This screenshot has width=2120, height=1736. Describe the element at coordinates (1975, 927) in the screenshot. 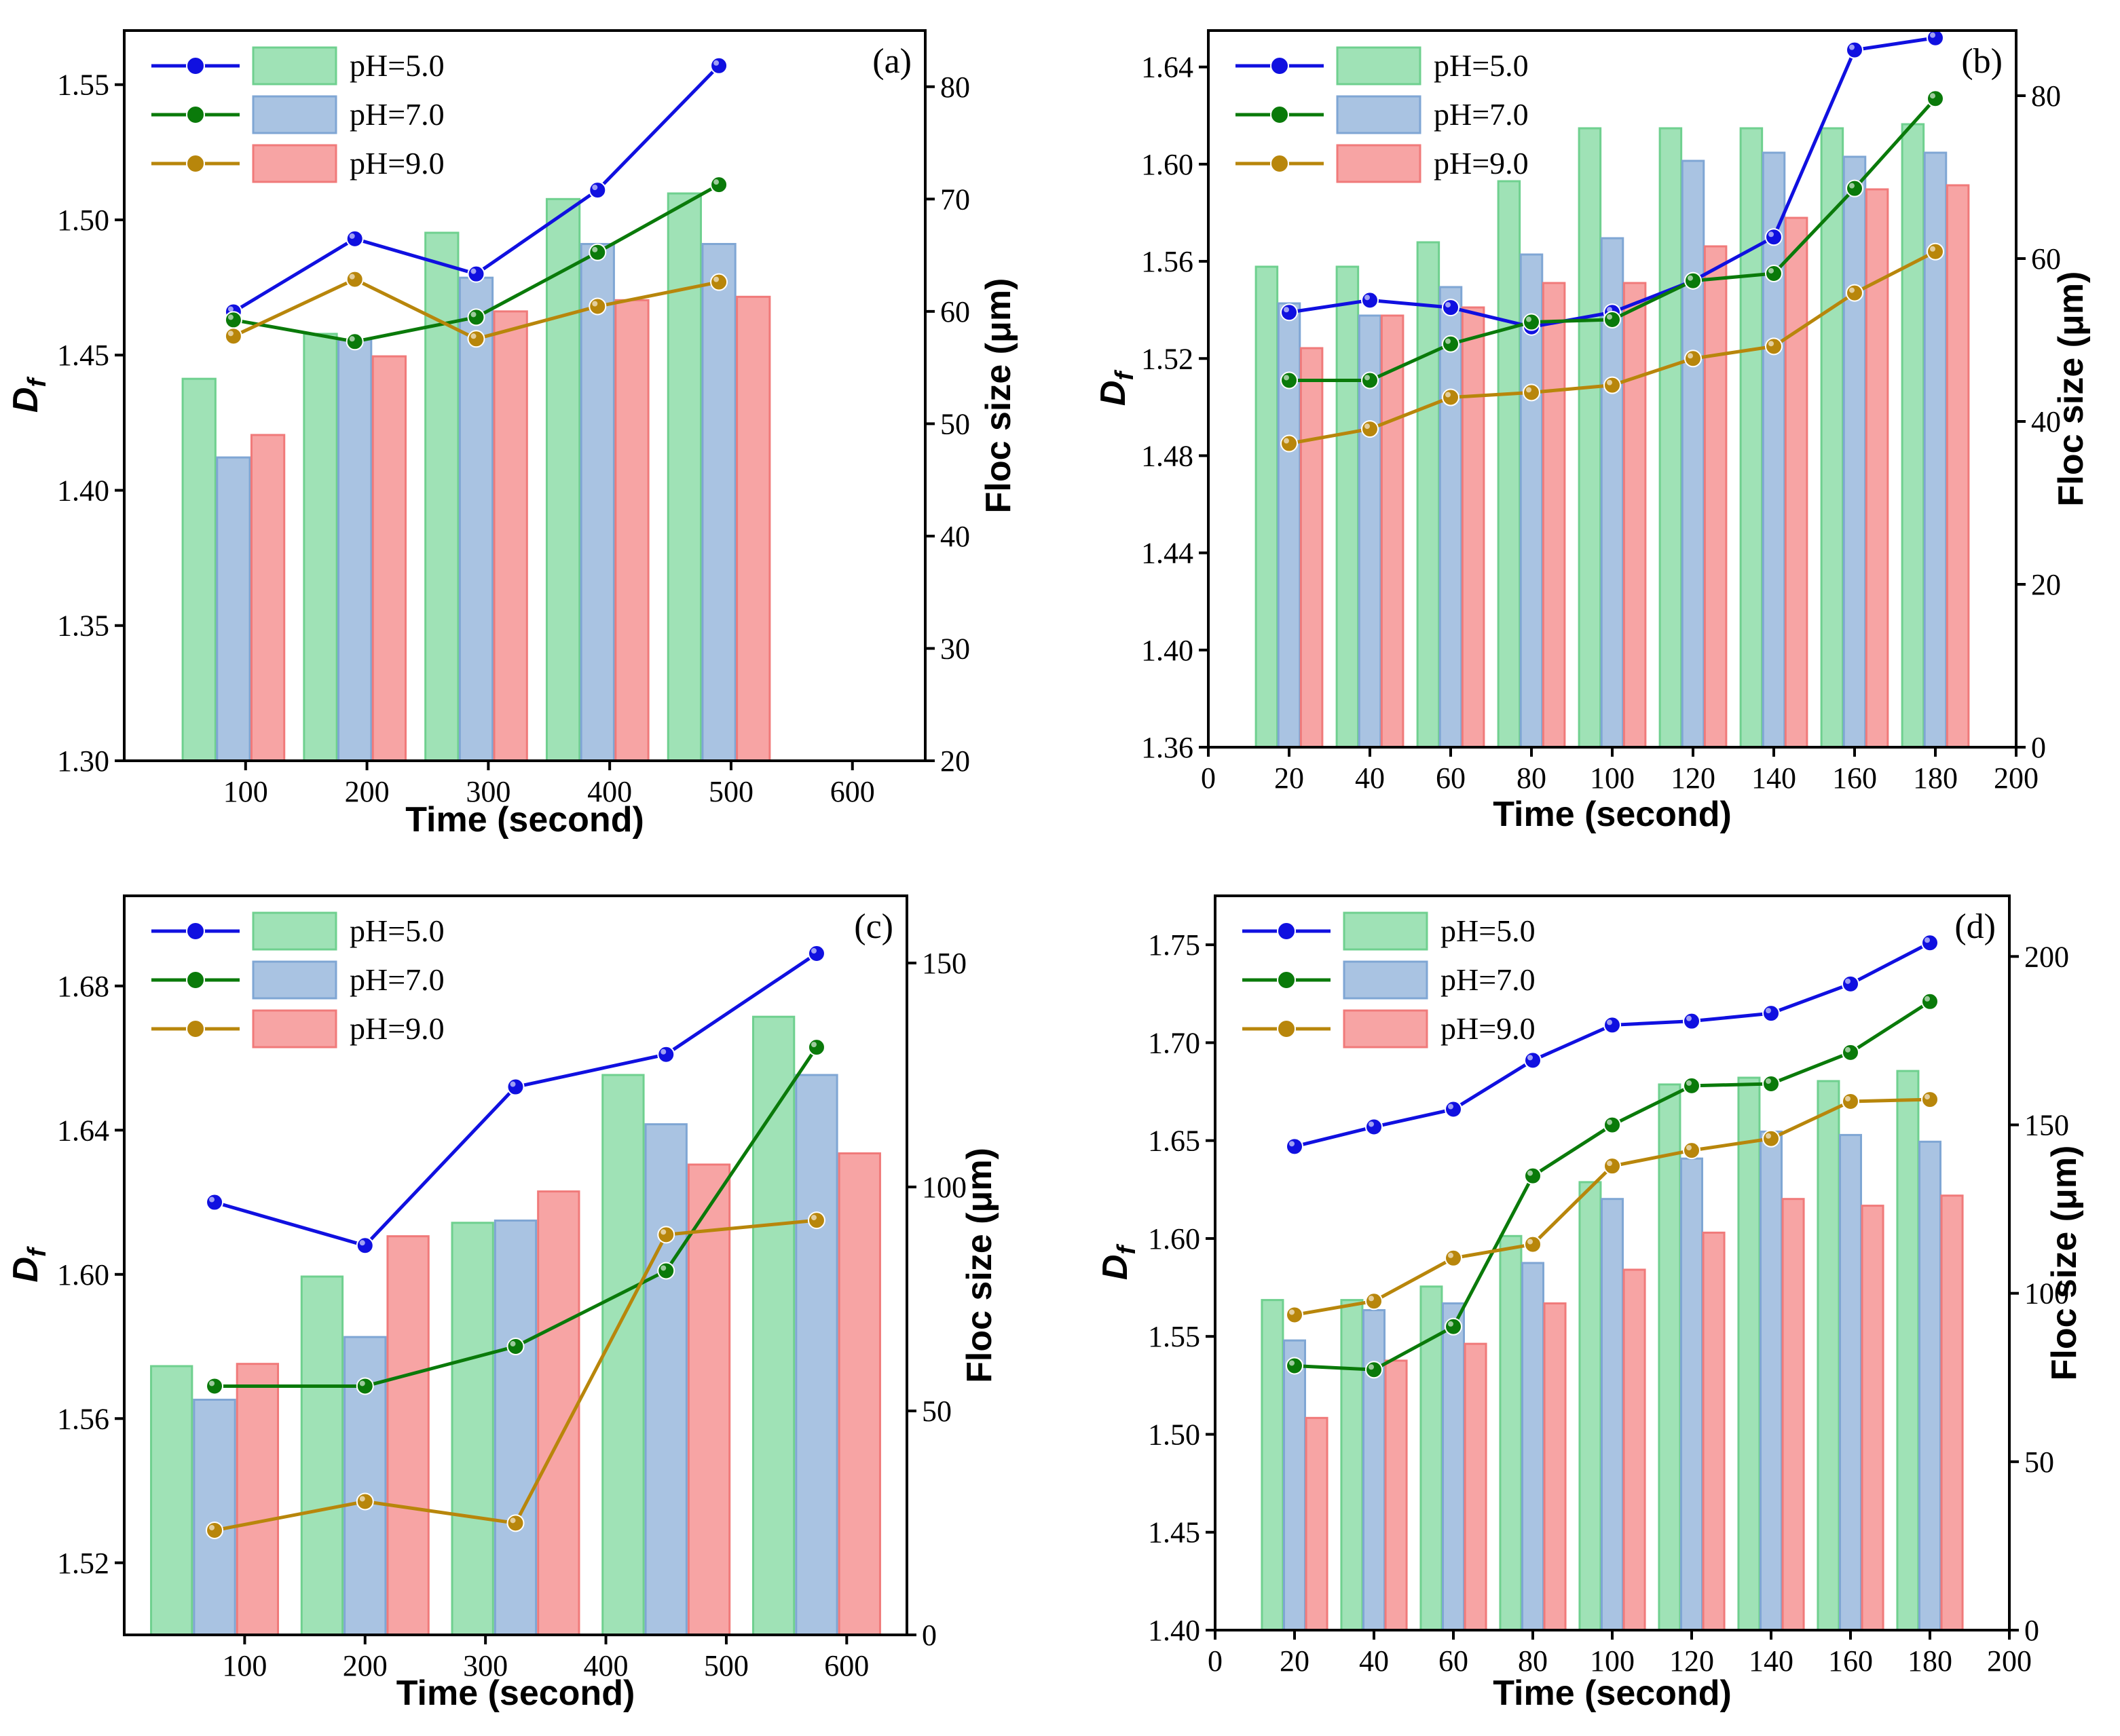

I see `panel-label: (d)` at that location.